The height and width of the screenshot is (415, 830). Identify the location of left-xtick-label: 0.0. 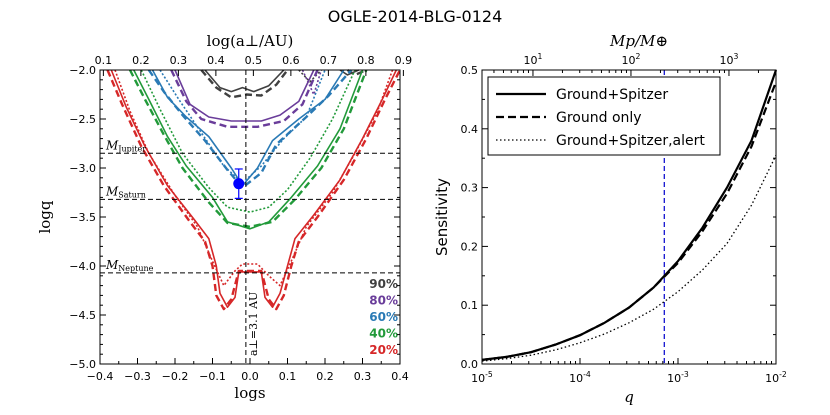
(250, 376).